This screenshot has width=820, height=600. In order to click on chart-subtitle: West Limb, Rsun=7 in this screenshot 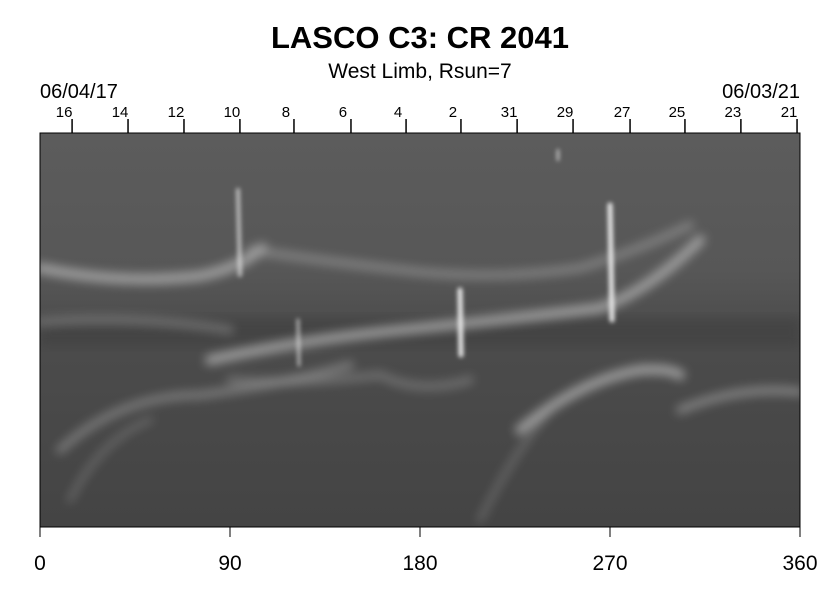, I will do `click(419, 71)`.